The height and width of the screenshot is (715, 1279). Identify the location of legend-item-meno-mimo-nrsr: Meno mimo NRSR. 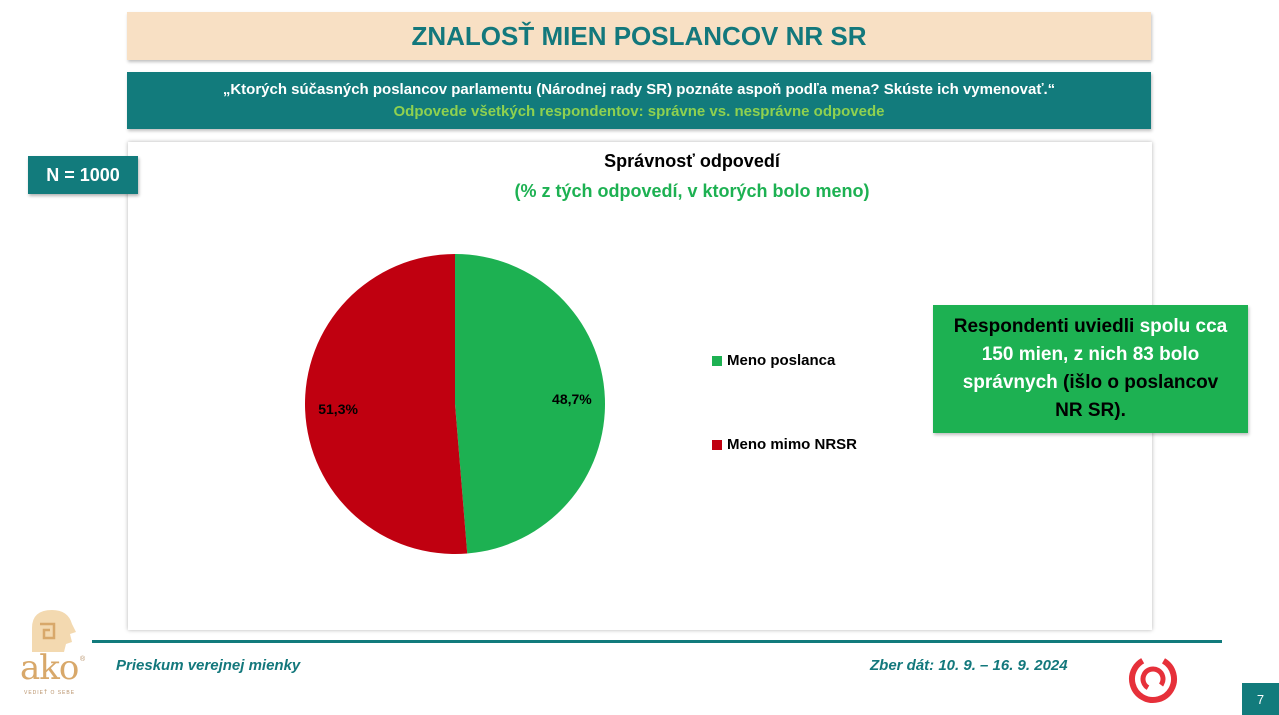
(784, 444).